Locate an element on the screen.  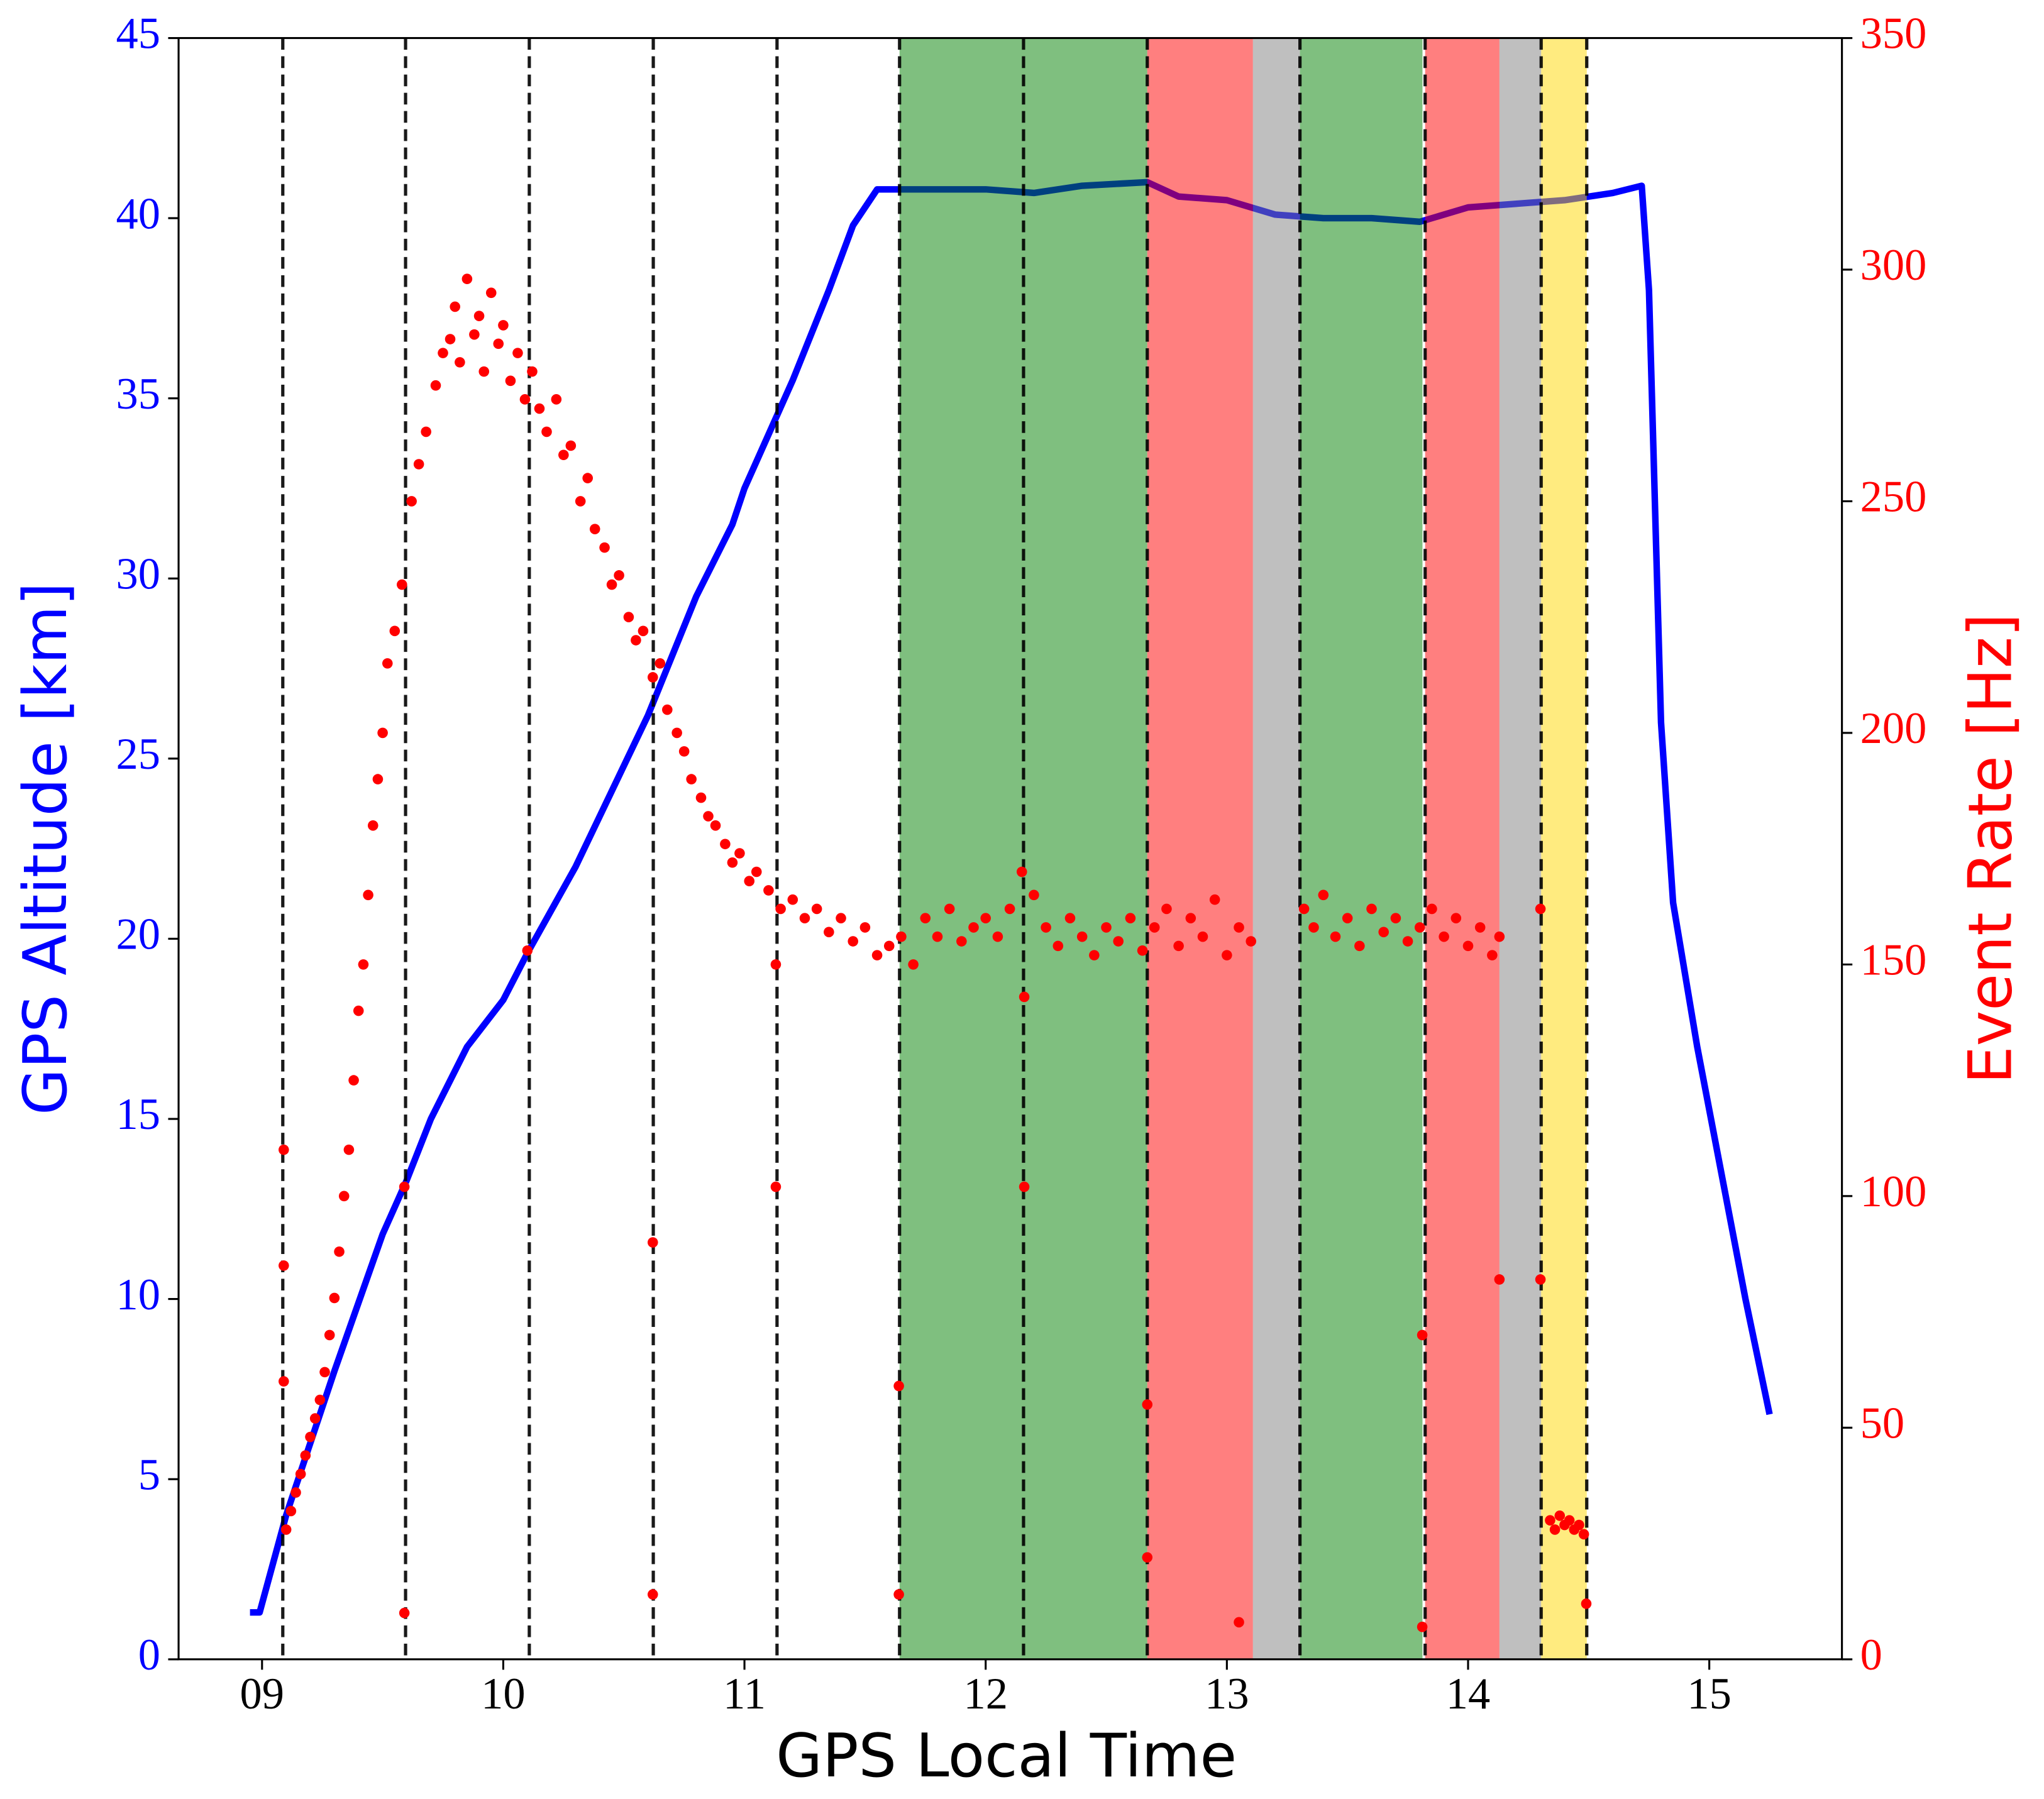
y2-axis-label: Event Rate [Hz] is located at coordinates (1991, 848).